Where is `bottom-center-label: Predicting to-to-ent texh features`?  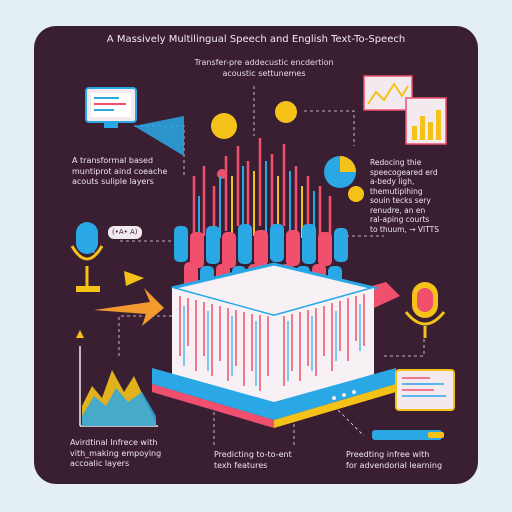 bottom-center-label: Predicting to-to-ent texh features is located at coordinates (253, 460).